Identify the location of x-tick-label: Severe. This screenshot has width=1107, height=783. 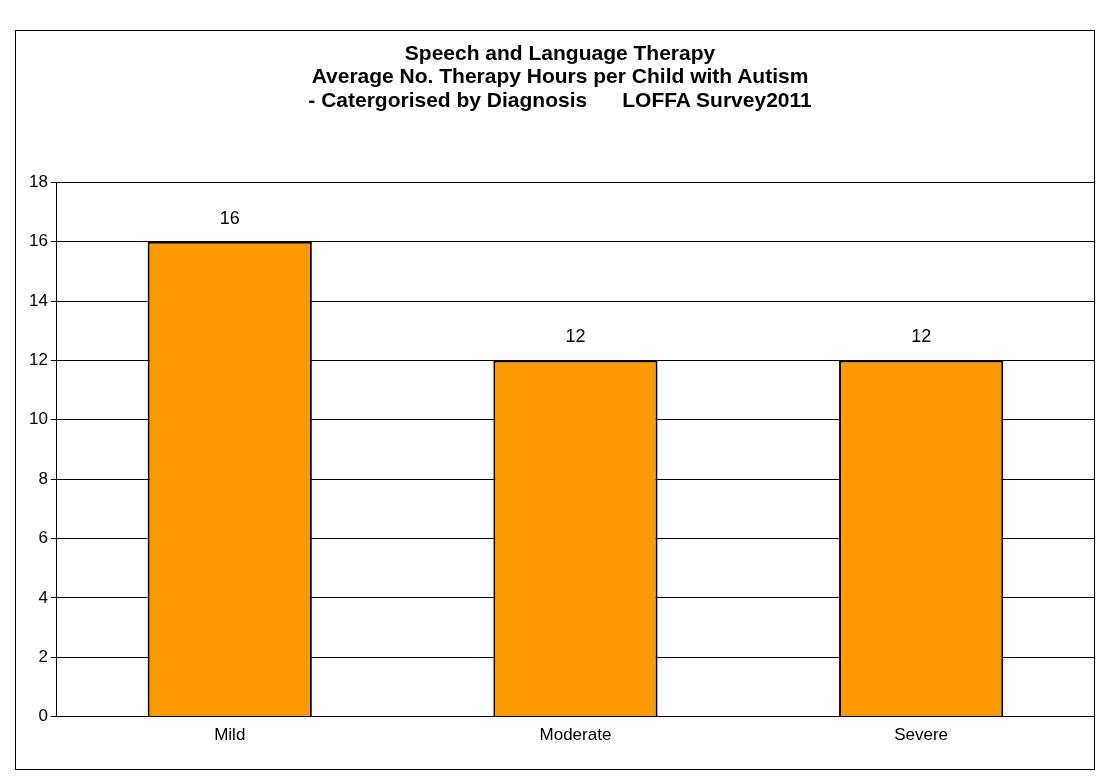
(921, 735).